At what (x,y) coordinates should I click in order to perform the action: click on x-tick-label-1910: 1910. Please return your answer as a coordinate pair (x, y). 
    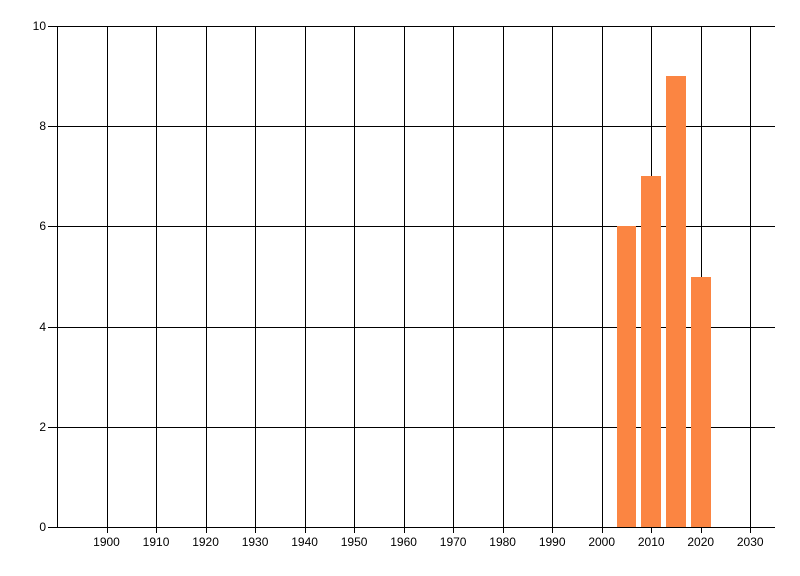
    Looking at the image, I should click on (156, 542).